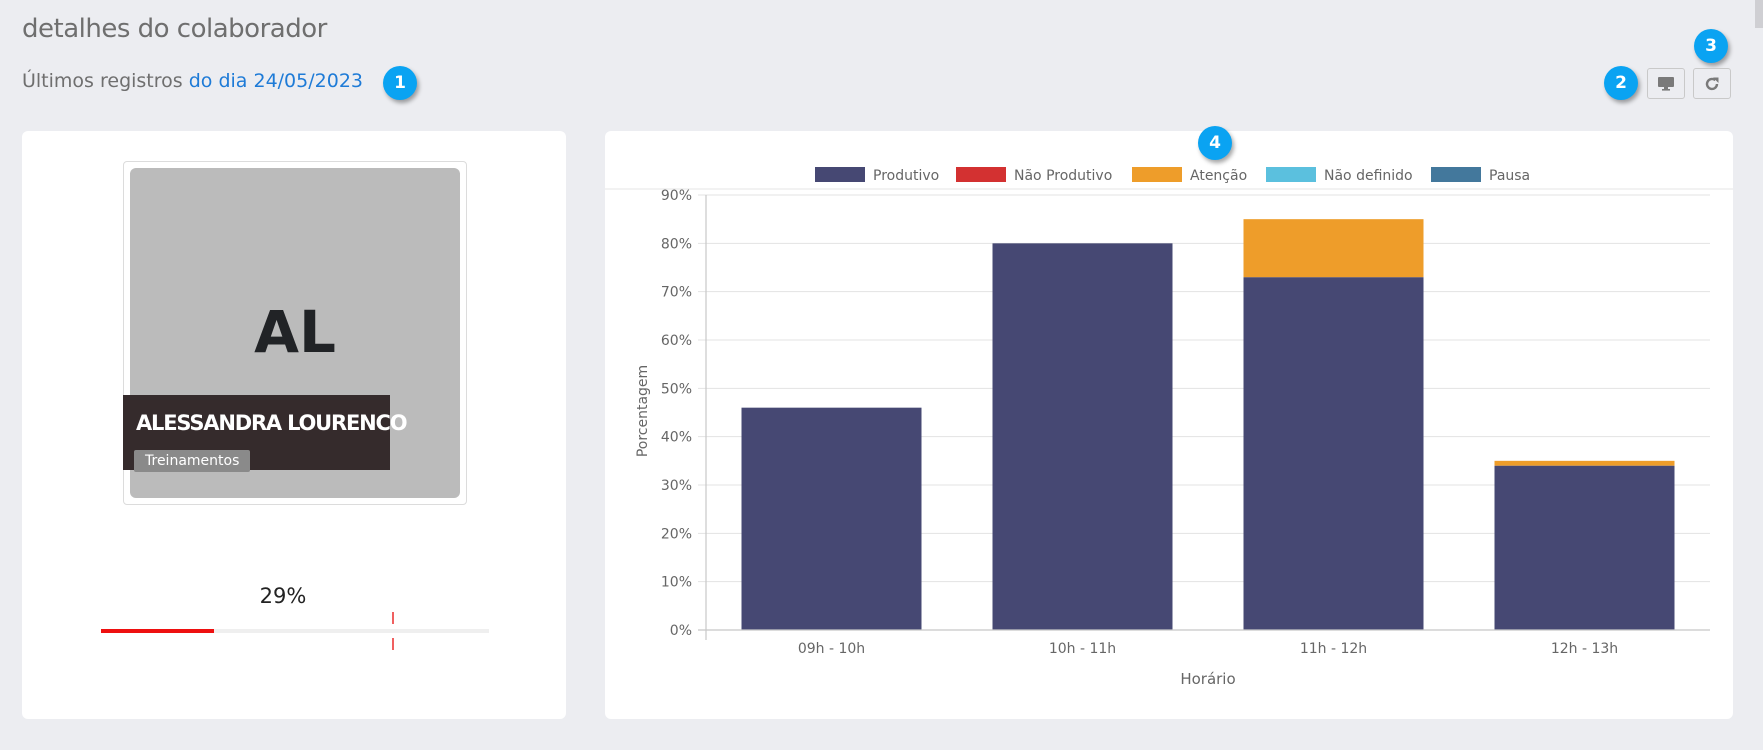 The width and height of the screenshot is (1763, 750). What do you see at coordinates (1082, 649) in the screenshot?
I see `x-tick-label: 10h - 11h` at bounding box center [1082, 649].